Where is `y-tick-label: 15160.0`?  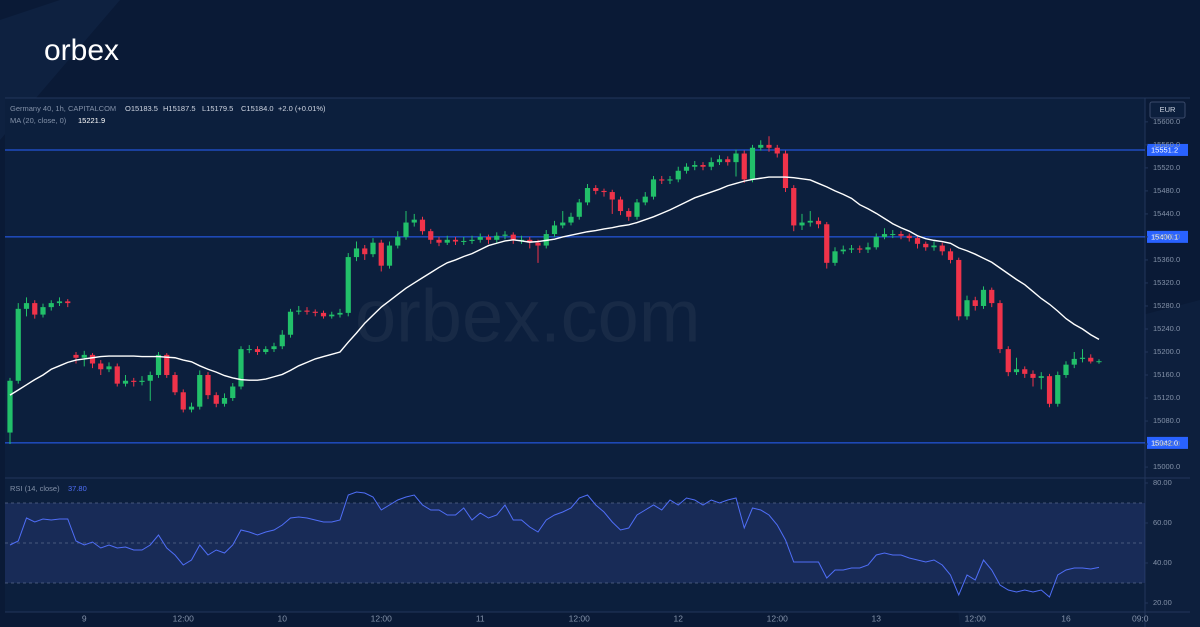 y-tick-label: 15160.0 is located at coordinates (1166, 374).